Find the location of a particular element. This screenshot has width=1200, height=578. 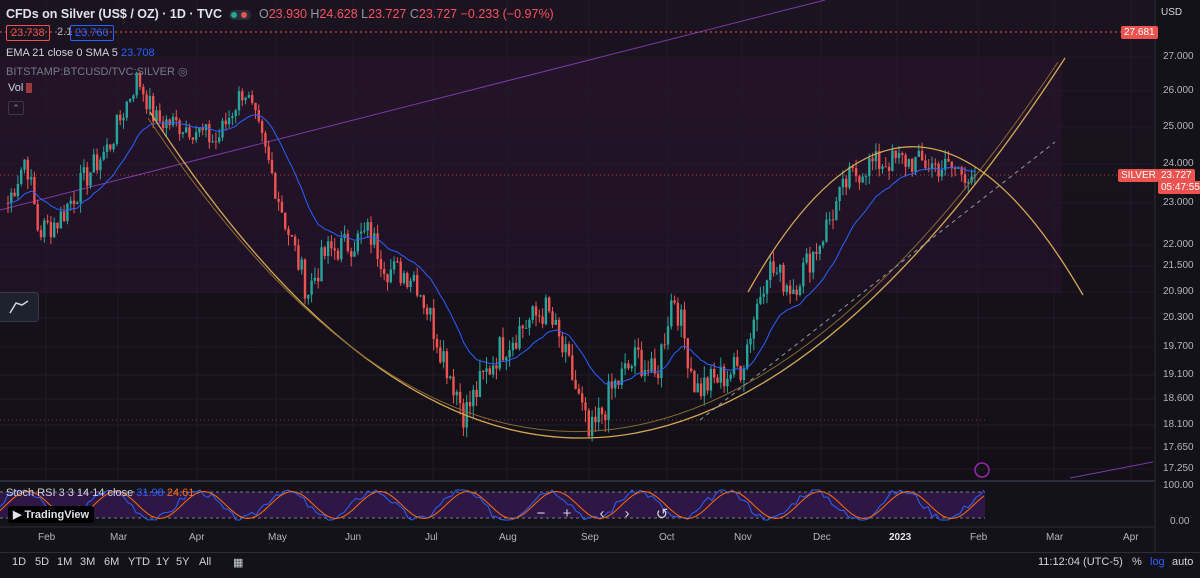

timeframe-button-5y: 5Y is located at coordinates (183, 562).